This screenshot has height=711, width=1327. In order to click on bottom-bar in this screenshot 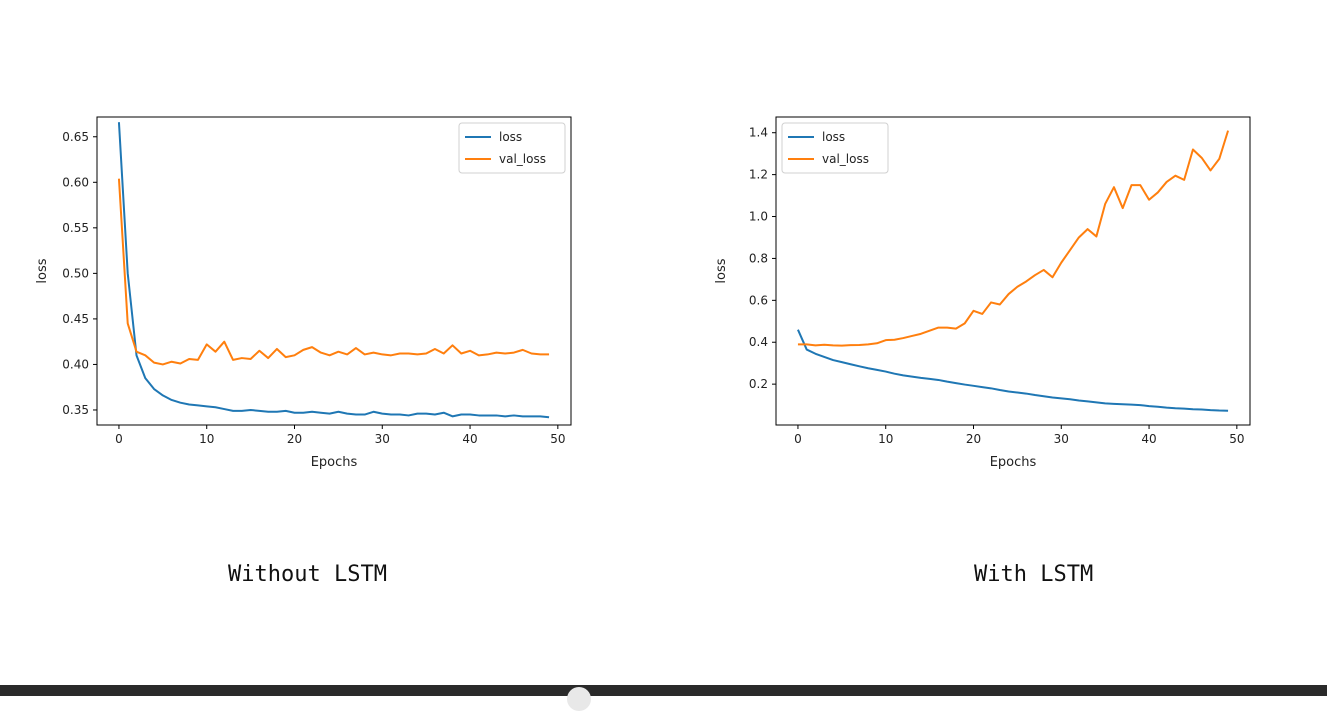, I will do `click(663, 698)`.